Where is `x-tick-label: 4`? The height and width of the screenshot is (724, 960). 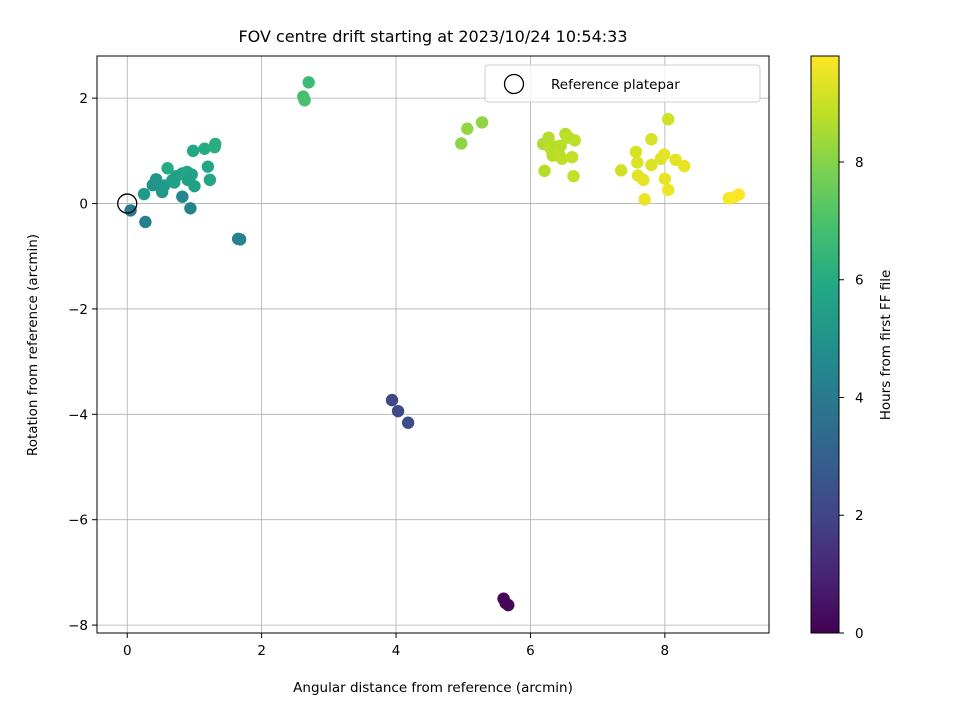
x-tick-label: 4 is located at coordinates (396, 651).